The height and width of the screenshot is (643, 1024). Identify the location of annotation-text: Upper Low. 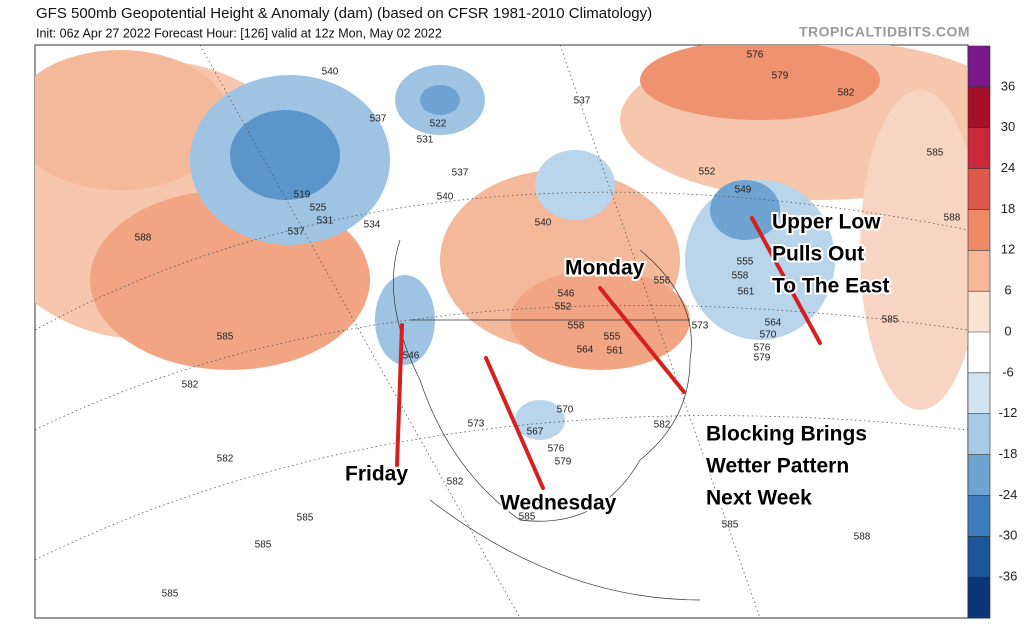
(826, 222).